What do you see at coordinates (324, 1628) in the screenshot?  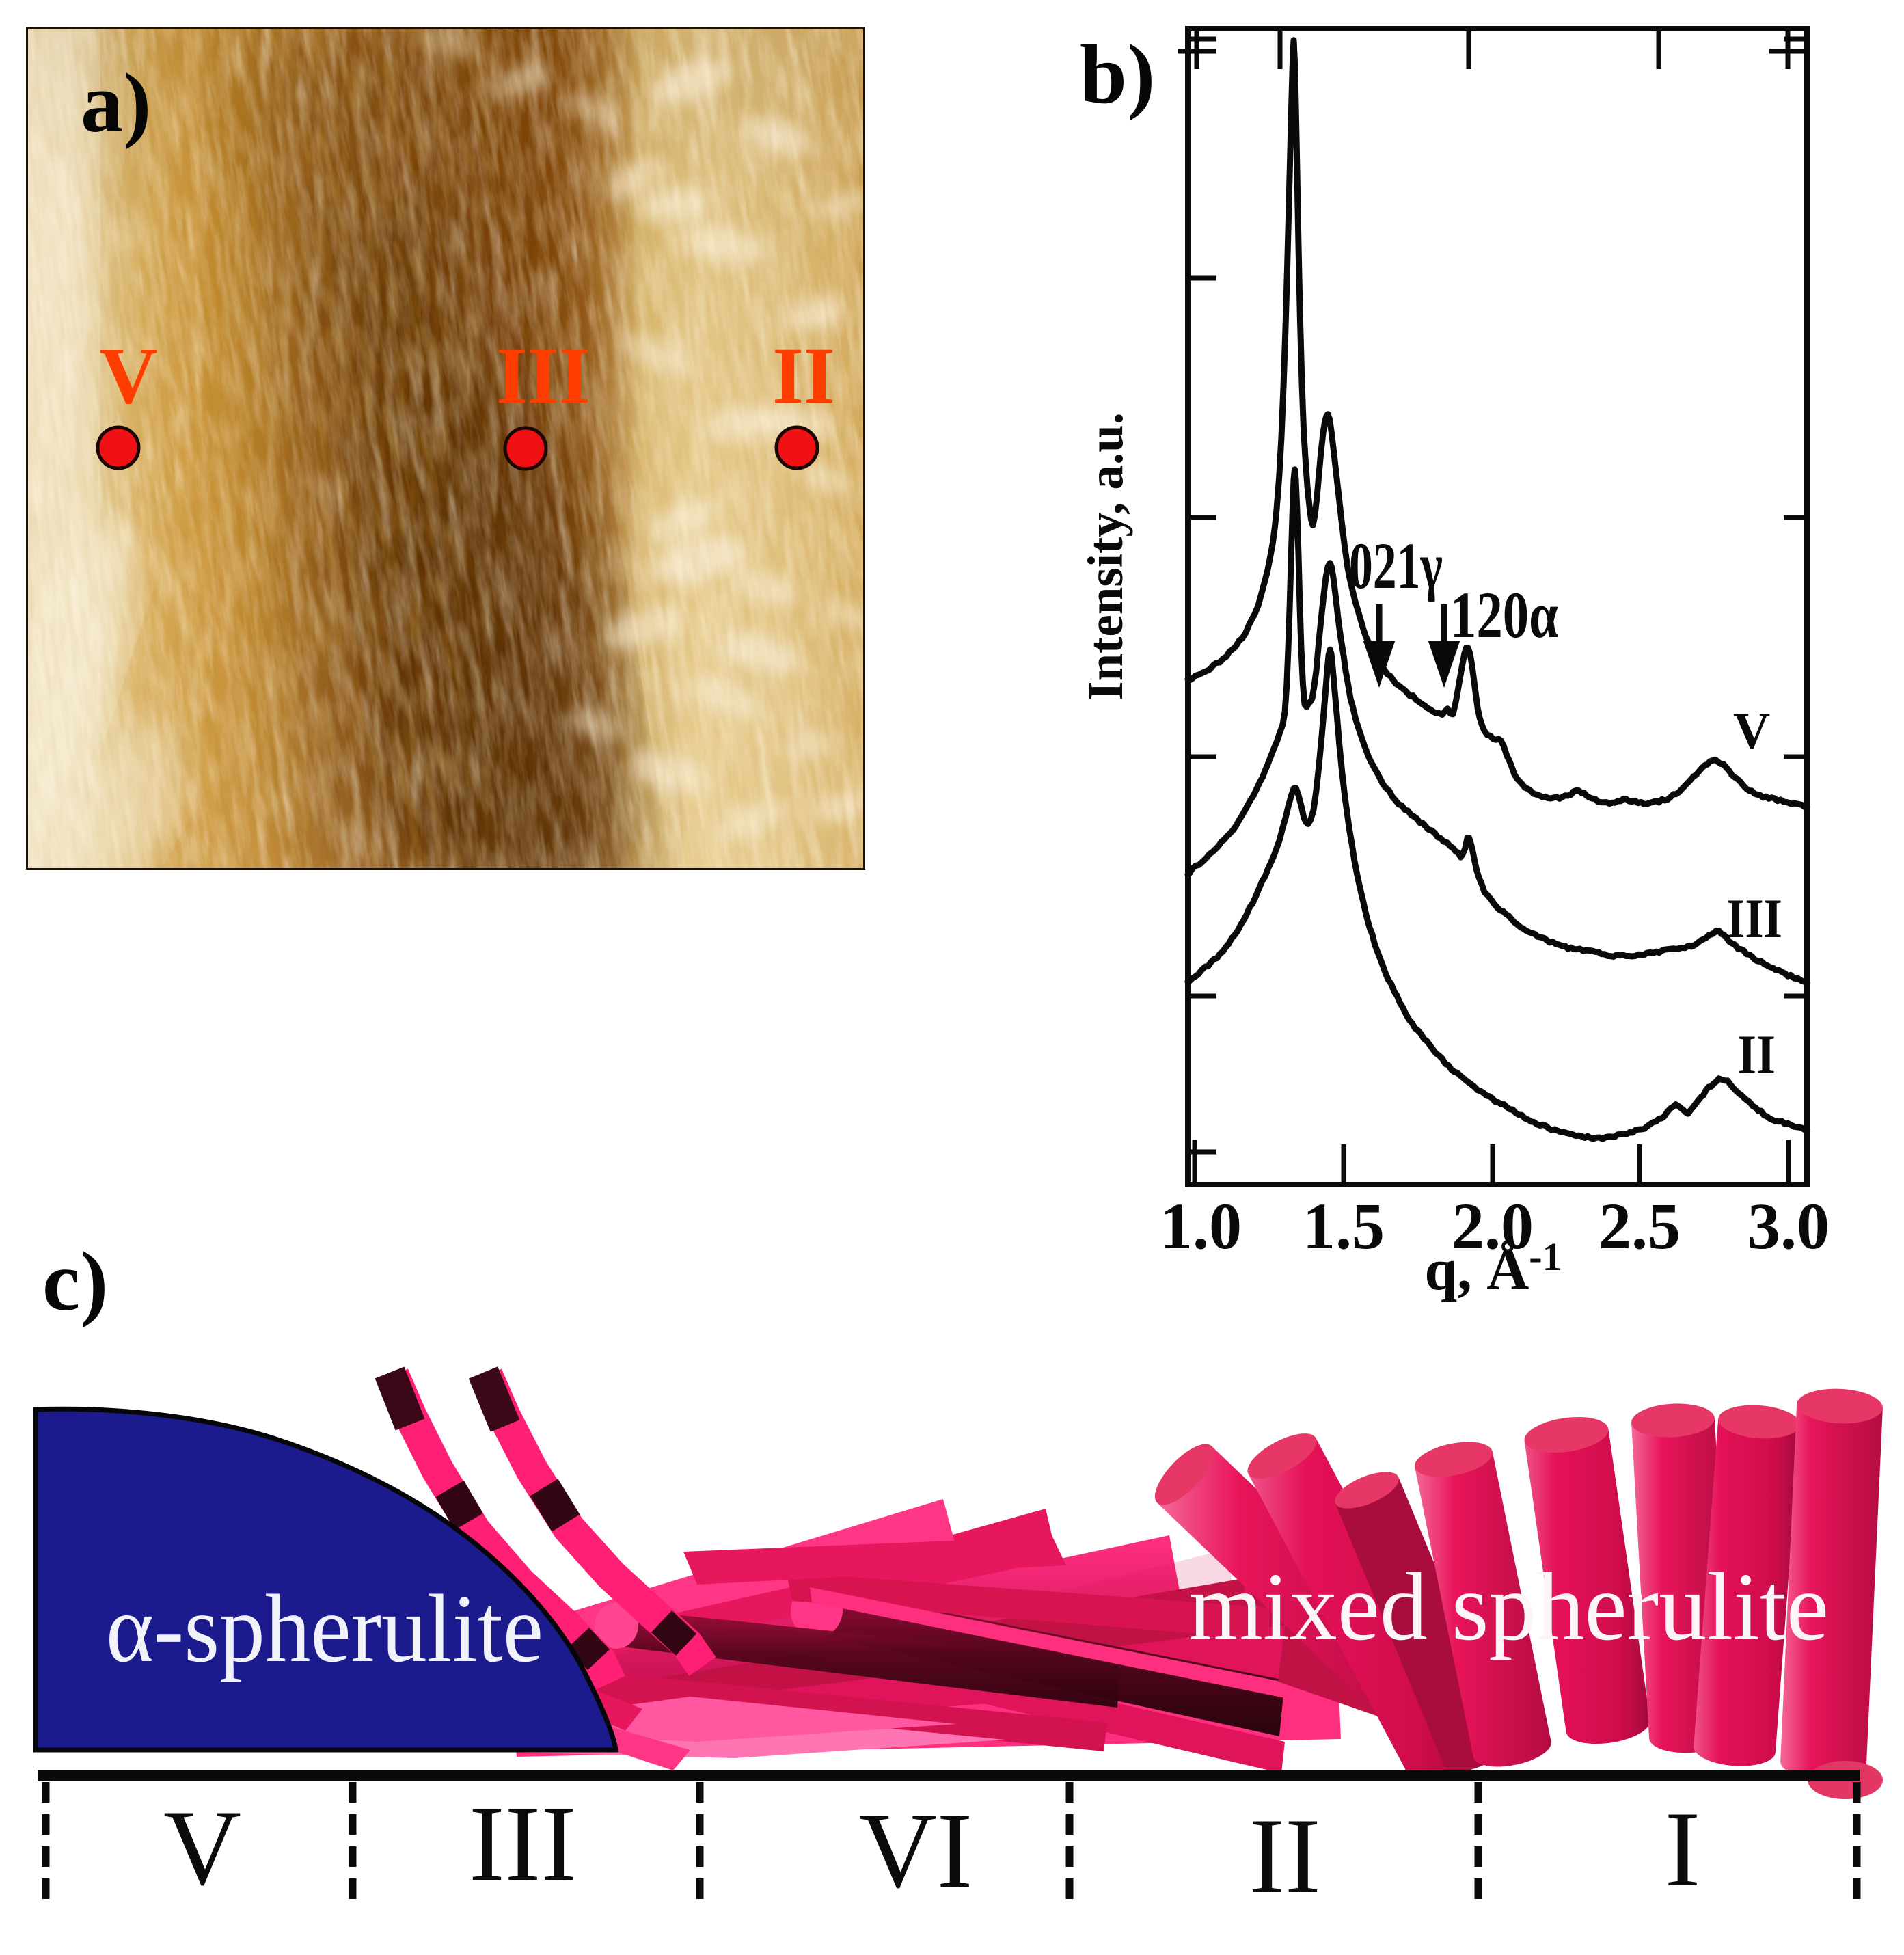 I see `svg-text: α-spherulite` at bounding box center [324, 1628].